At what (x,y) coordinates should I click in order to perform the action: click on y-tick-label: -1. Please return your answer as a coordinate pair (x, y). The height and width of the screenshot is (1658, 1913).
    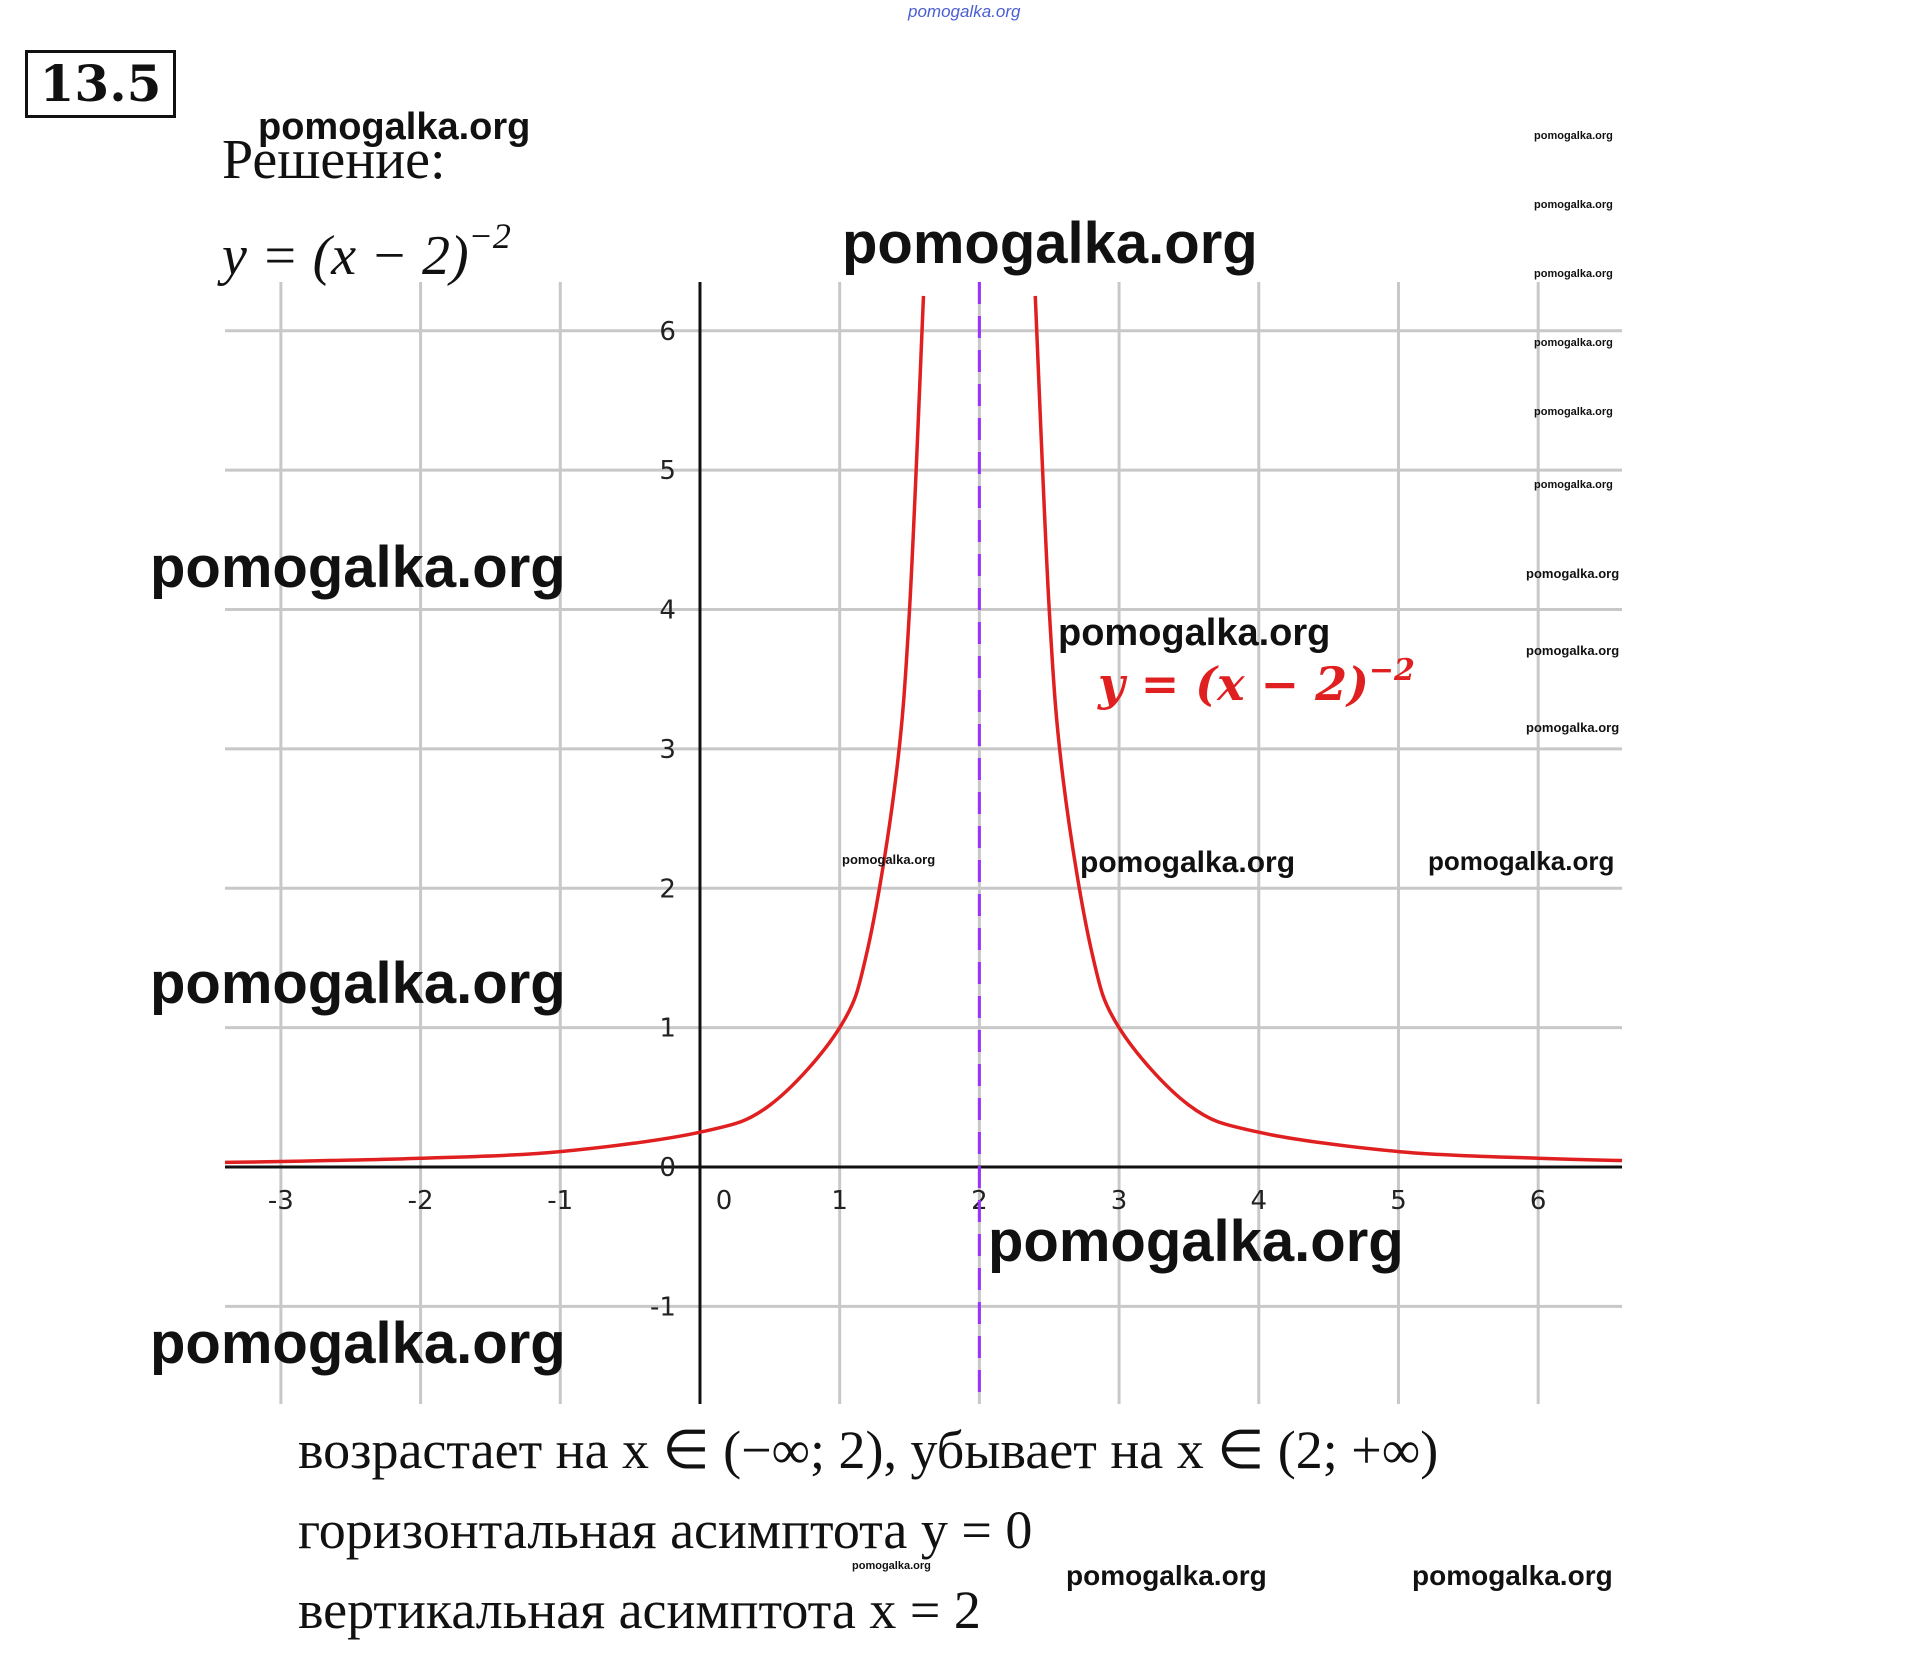
    Looking at the image, I should click on (663, 1307).